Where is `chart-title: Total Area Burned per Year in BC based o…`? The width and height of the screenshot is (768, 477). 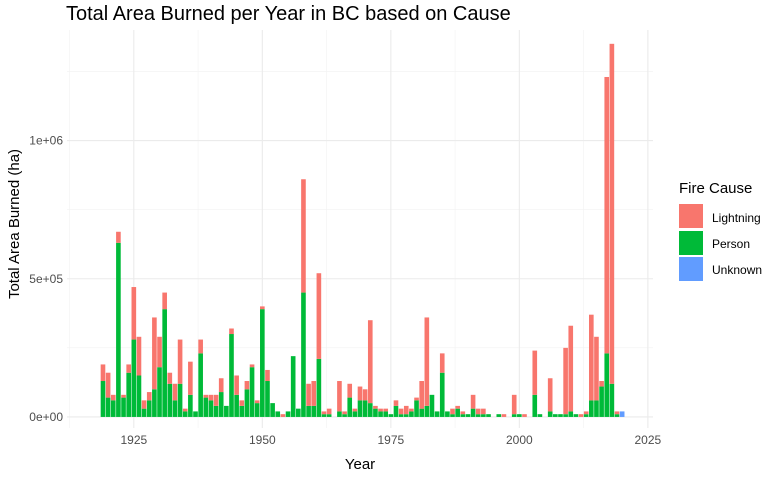
chart-title: Total Area Burned per Year in BC based o… is located at coordinates (288, 14).